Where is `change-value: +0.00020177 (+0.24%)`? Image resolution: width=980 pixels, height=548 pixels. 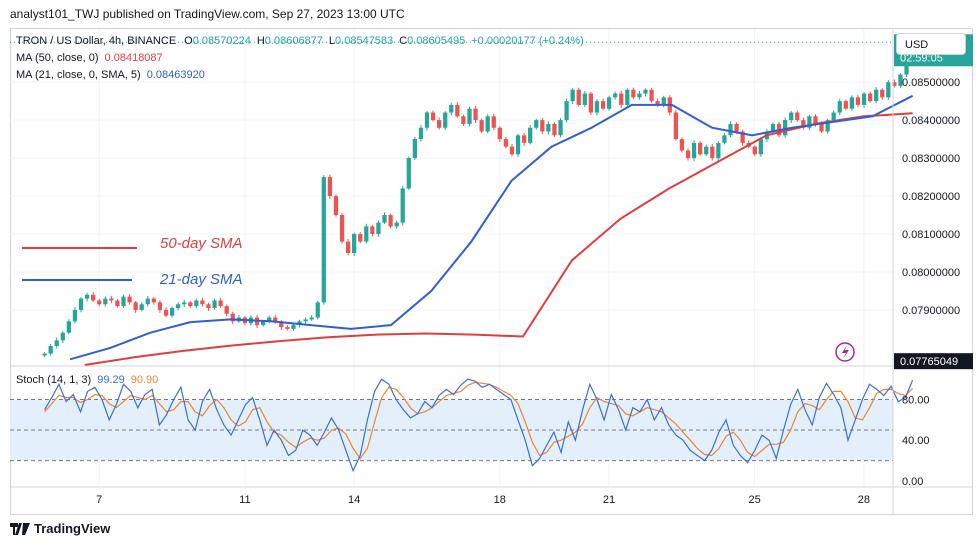 change-value: +0.00020177 (+0.24%) is located at coordinates (527, 41).